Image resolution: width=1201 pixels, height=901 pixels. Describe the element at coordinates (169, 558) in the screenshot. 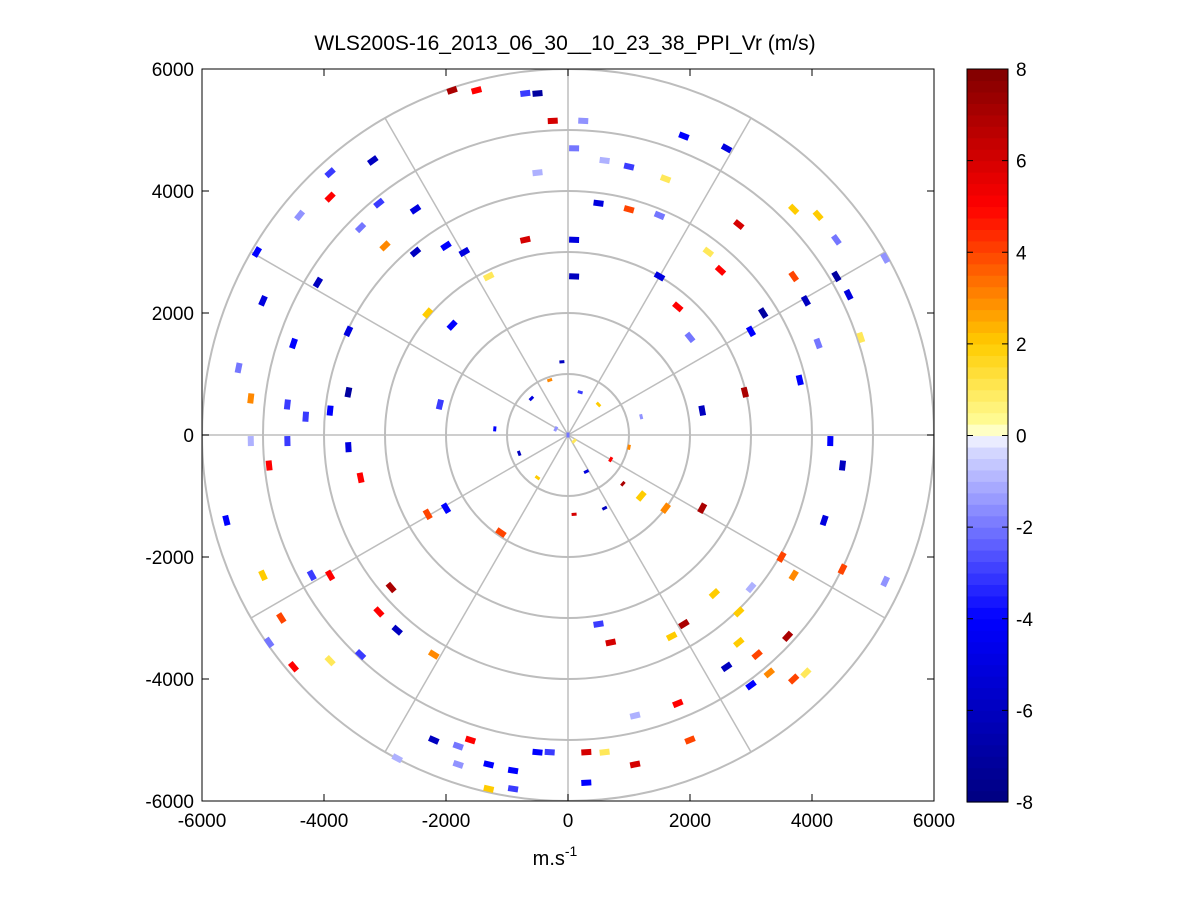

I see `y-tick-label: -2000` at that location.